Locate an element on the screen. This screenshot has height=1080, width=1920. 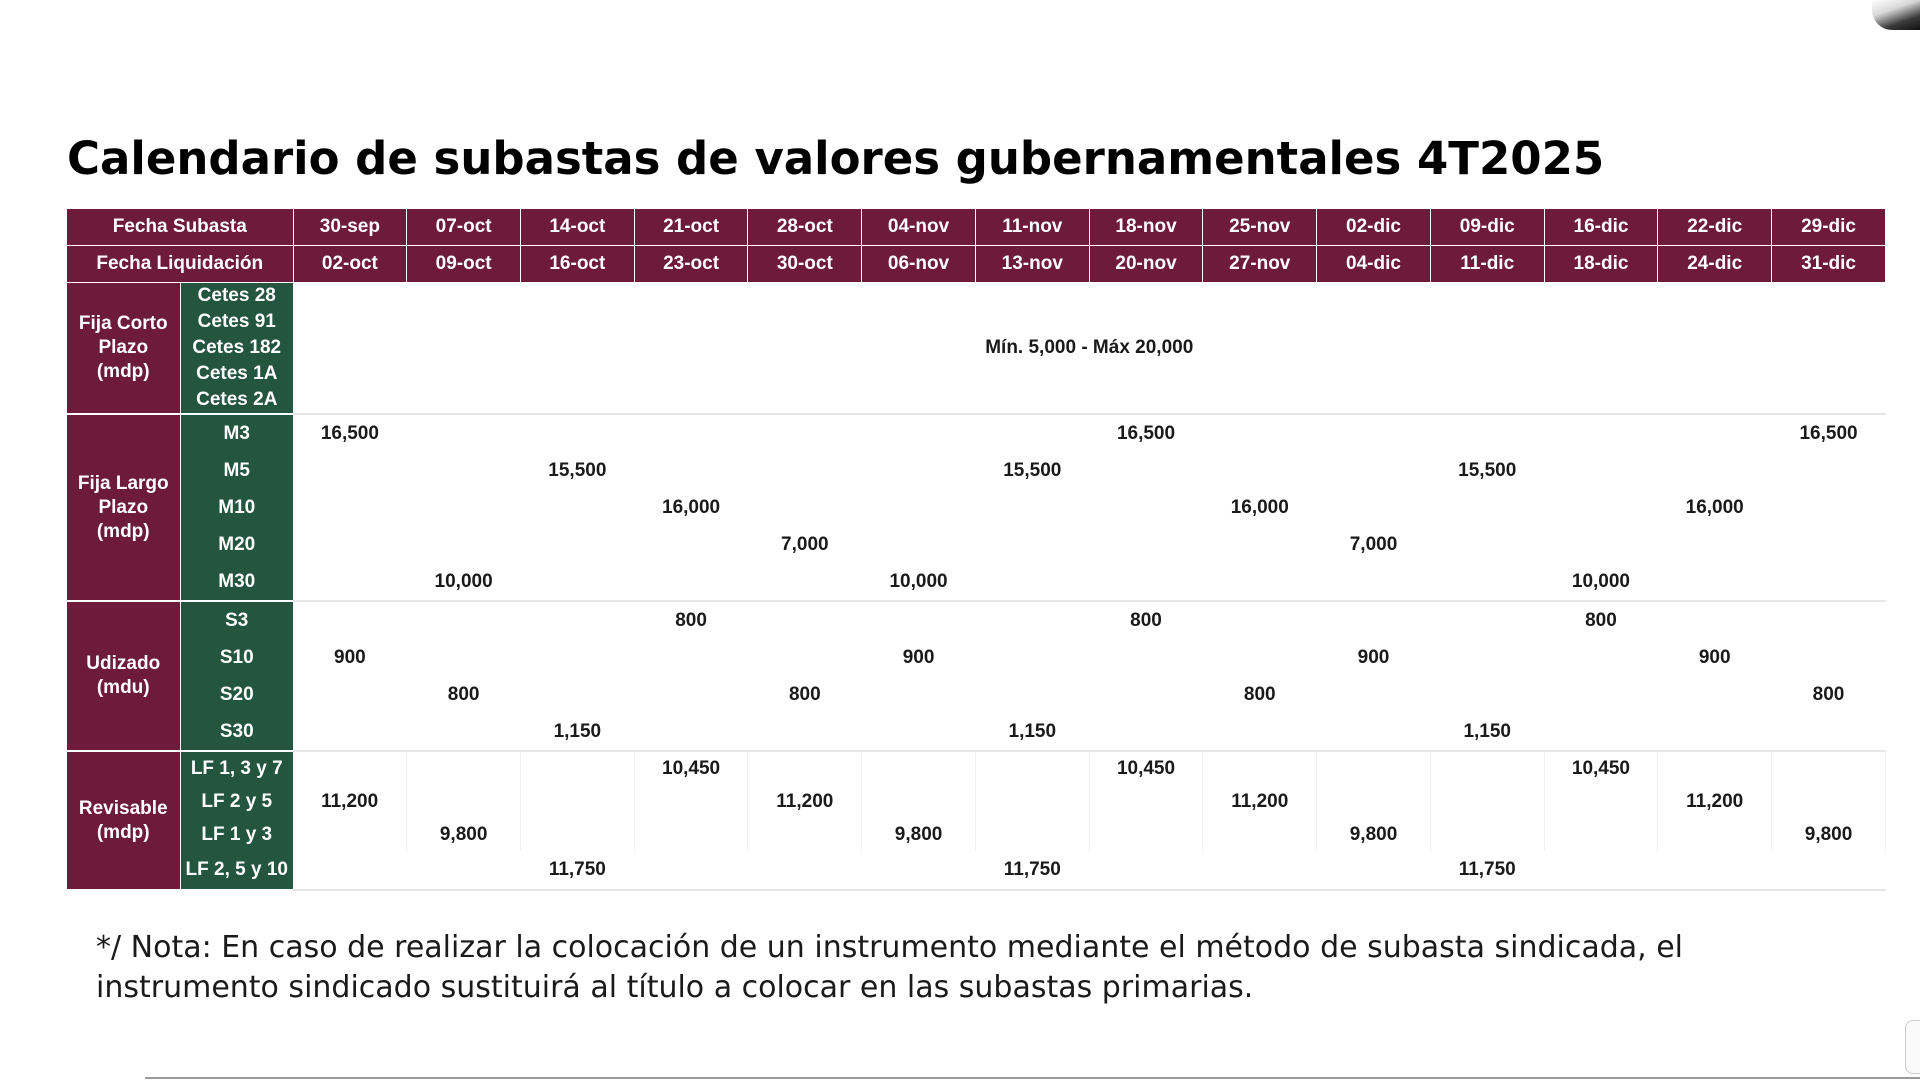
section-label-line: Fija Corto is located at coordinates (123, 323).